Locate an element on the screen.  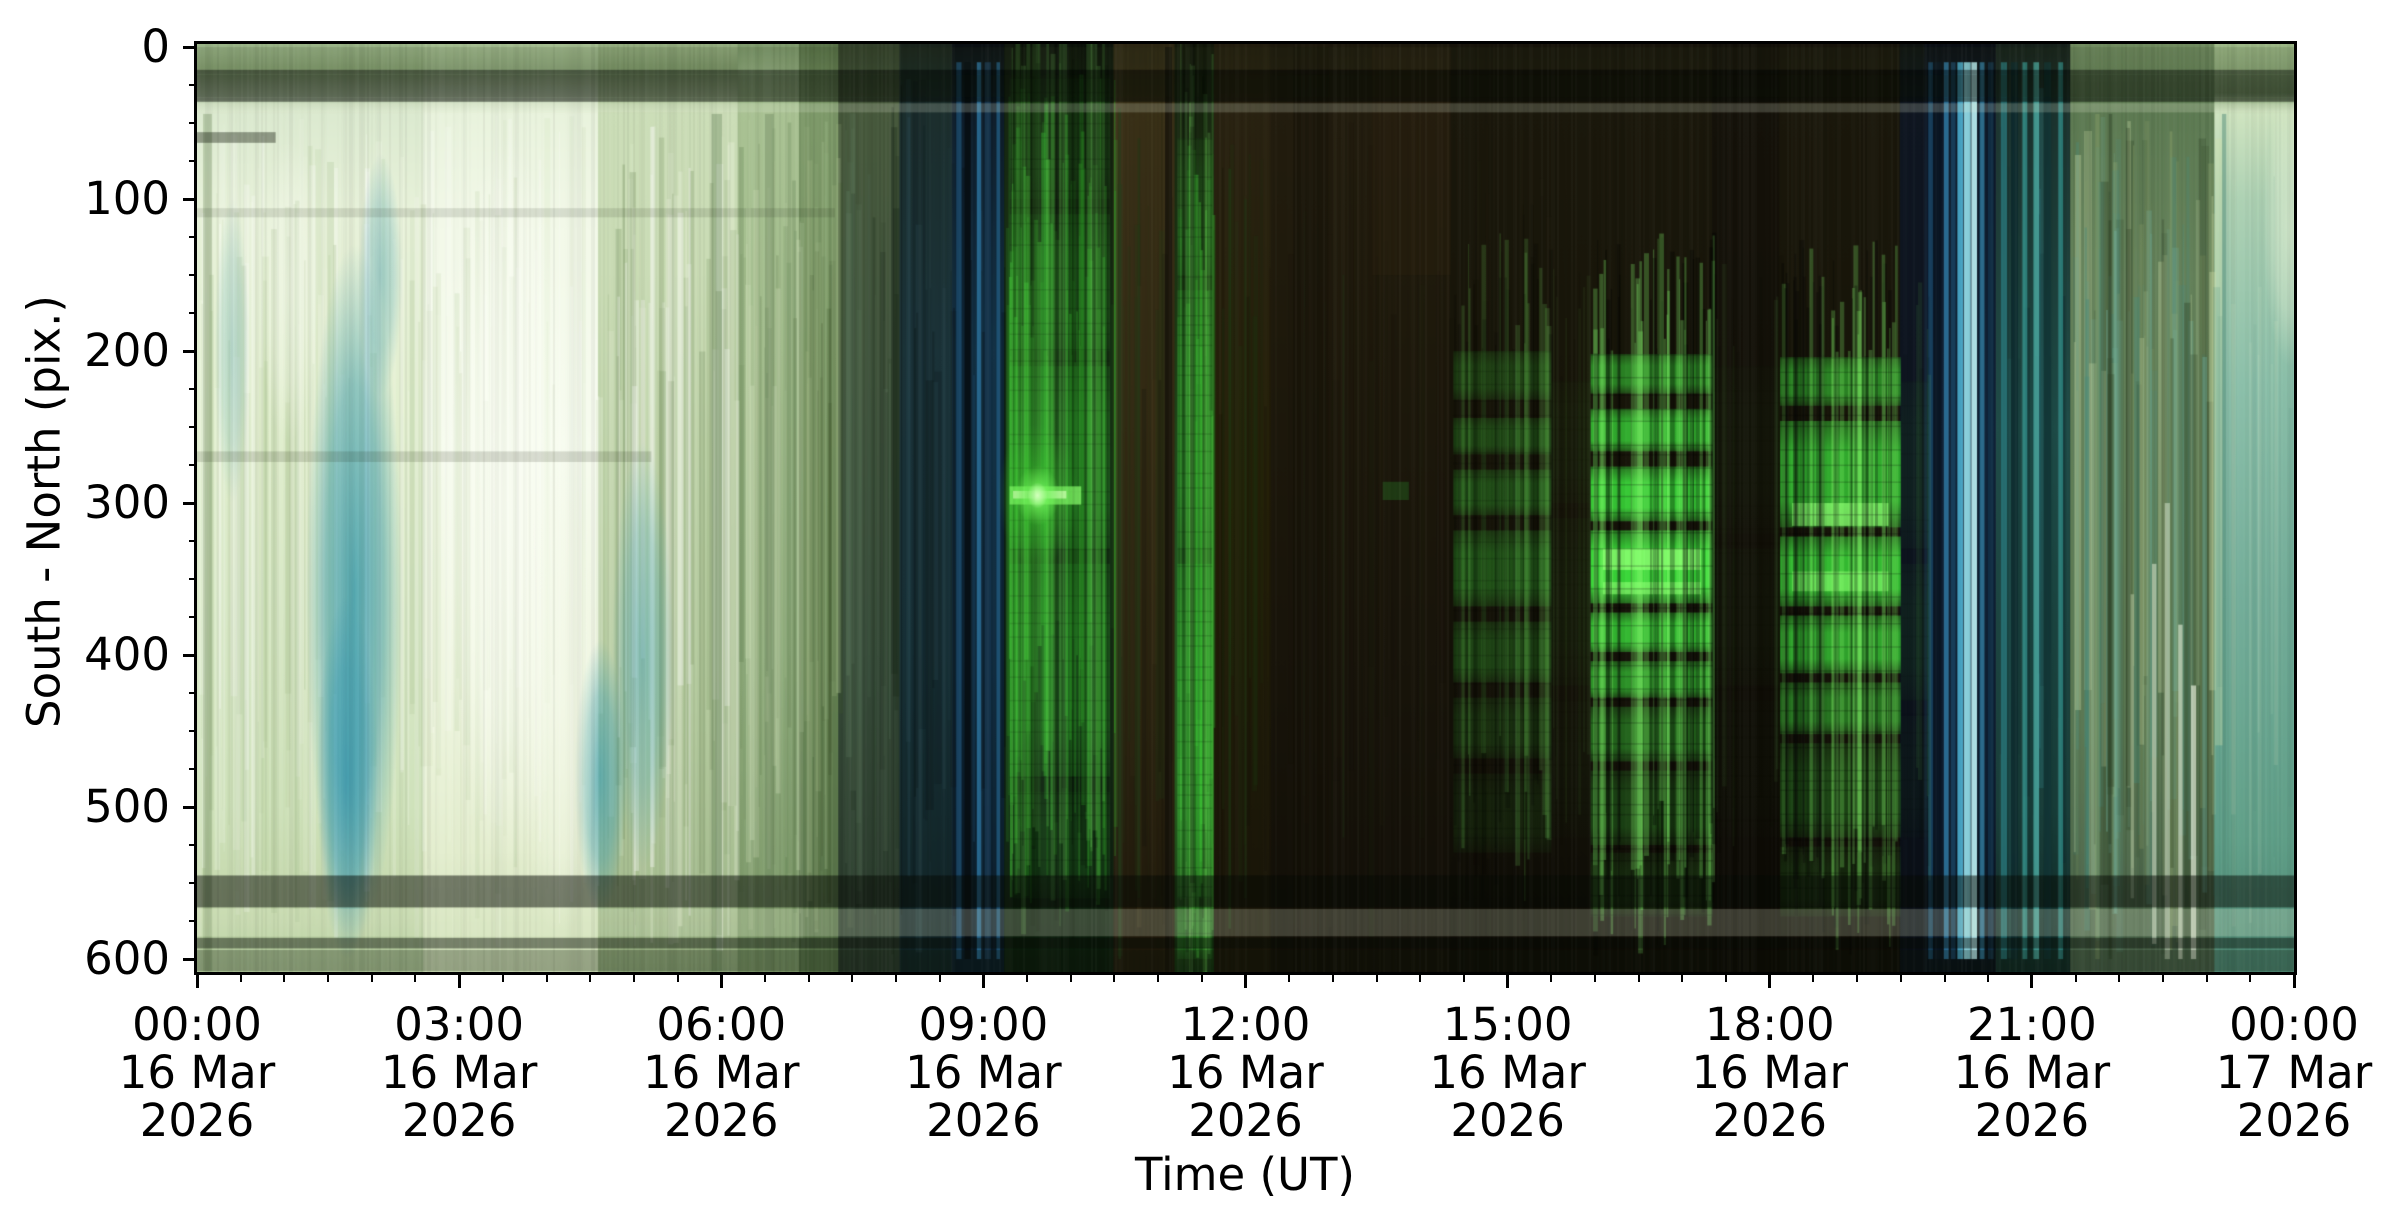
x-tick-label: 12:00 16 Mar 2026 is located at coordinates (1246, 1073).